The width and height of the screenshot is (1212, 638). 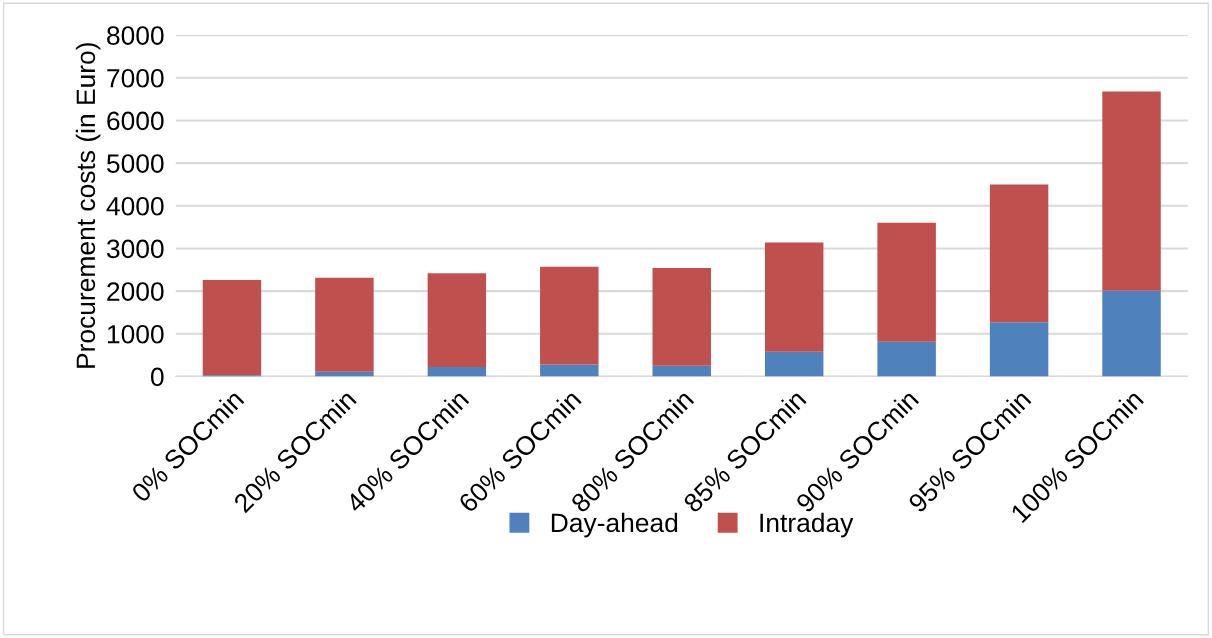 I want to click on y-tick-label: 3000, so click(x=135, y=249).